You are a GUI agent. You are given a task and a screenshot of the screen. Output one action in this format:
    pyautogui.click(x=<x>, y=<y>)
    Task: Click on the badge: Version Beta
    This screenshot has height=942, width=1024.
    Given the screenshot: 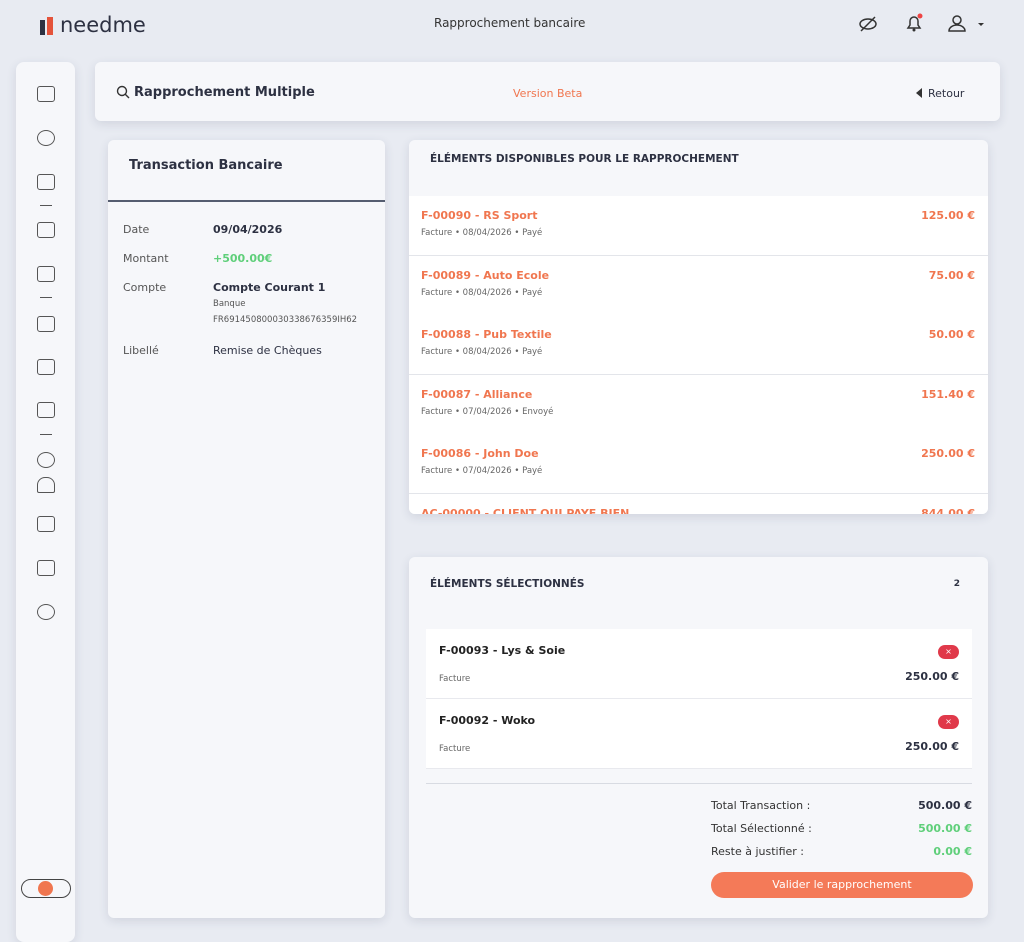 What is the action you would take?
    pyautogui.click(x=548, y=93)
    